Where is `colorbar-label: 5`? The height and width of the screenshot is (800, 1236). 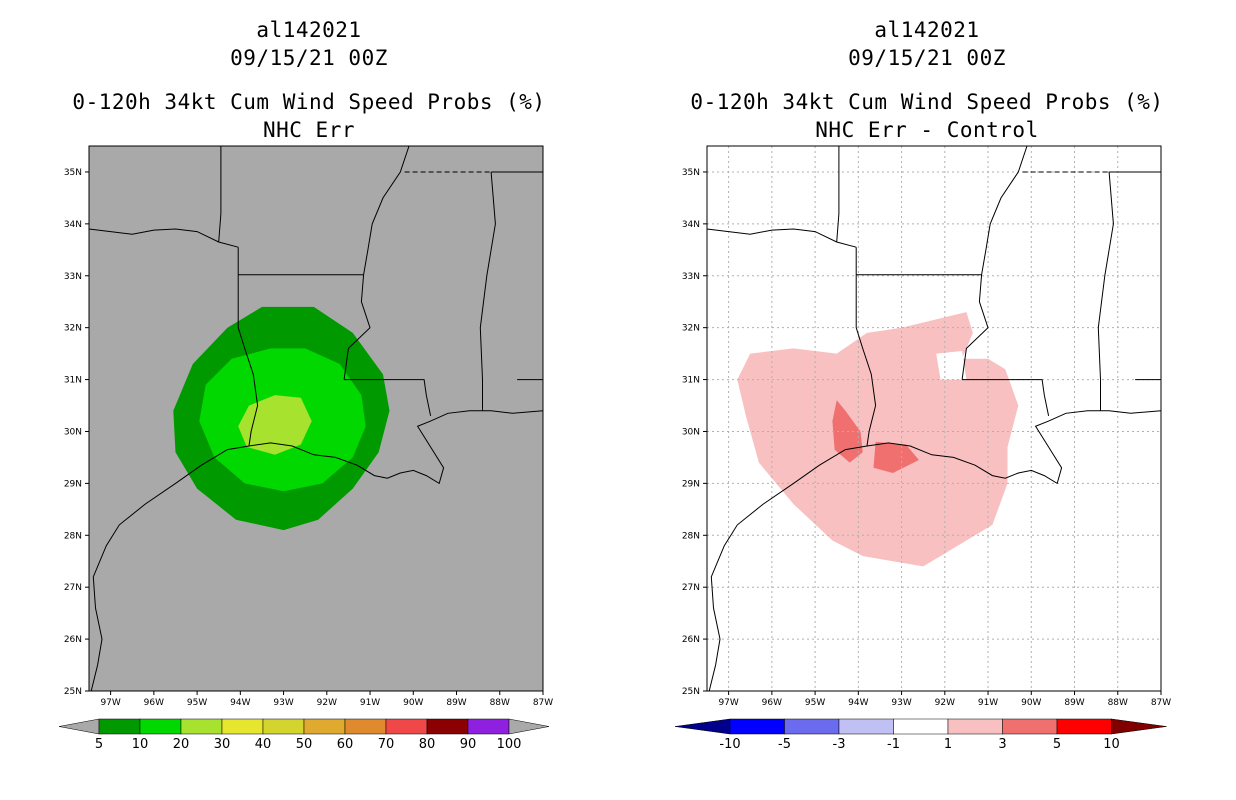
colorbar-label: 5 is located at coordinates (99, 744).